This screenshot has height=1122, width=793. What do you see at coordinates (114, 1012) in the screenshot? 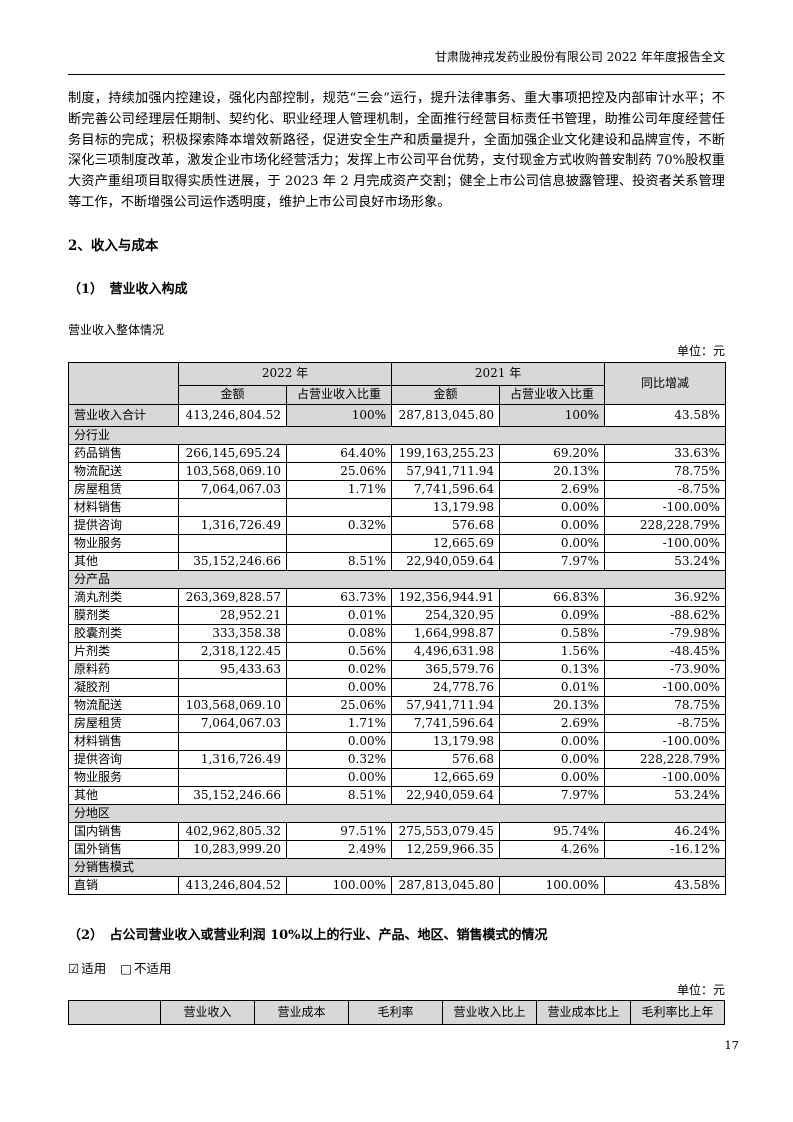
I see `segment-corner-cell` at bounding box center [114, 1012].